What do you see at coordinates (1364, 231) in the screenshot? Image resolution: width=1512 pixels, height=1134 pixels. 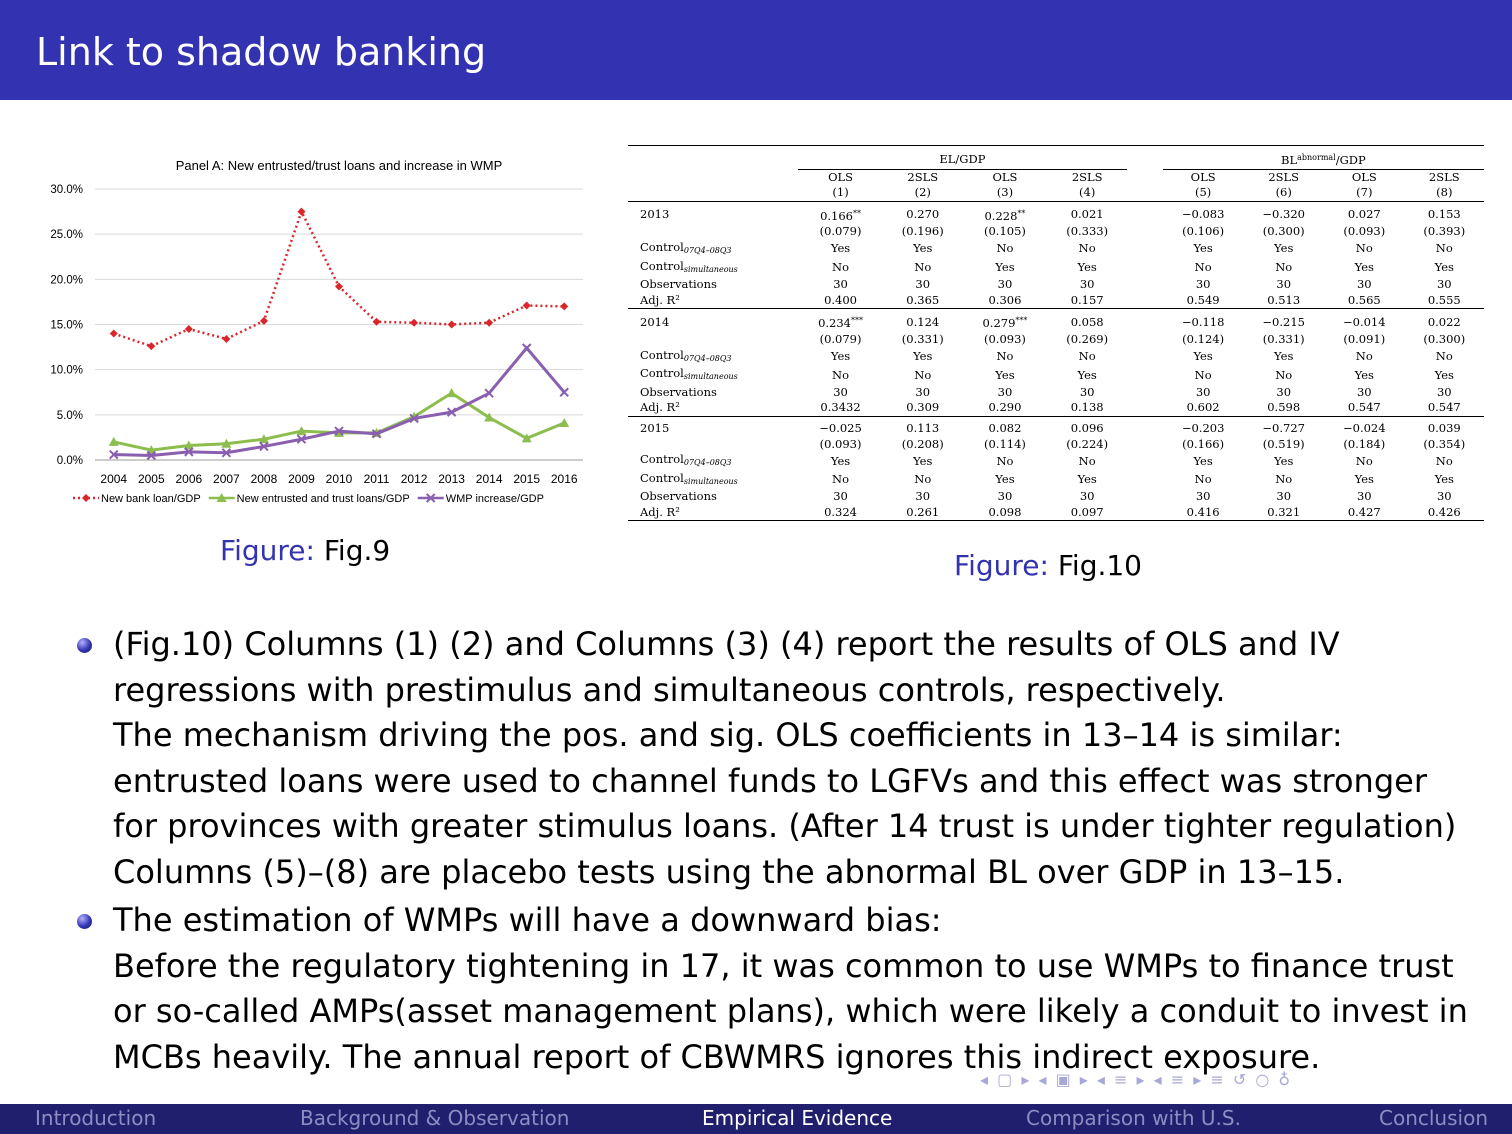 I see `value-cell: (0.093)` at bounding box center [1364, 231].